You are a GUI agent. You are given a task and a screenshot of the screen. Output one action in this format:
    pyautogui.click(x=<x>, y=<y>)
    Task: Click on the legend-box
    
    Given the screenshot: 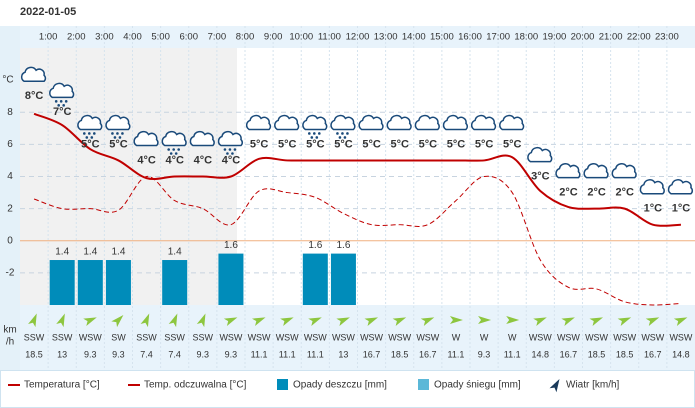 What is the action you would take?
    pyautogui.click(x=347, y=389)
    